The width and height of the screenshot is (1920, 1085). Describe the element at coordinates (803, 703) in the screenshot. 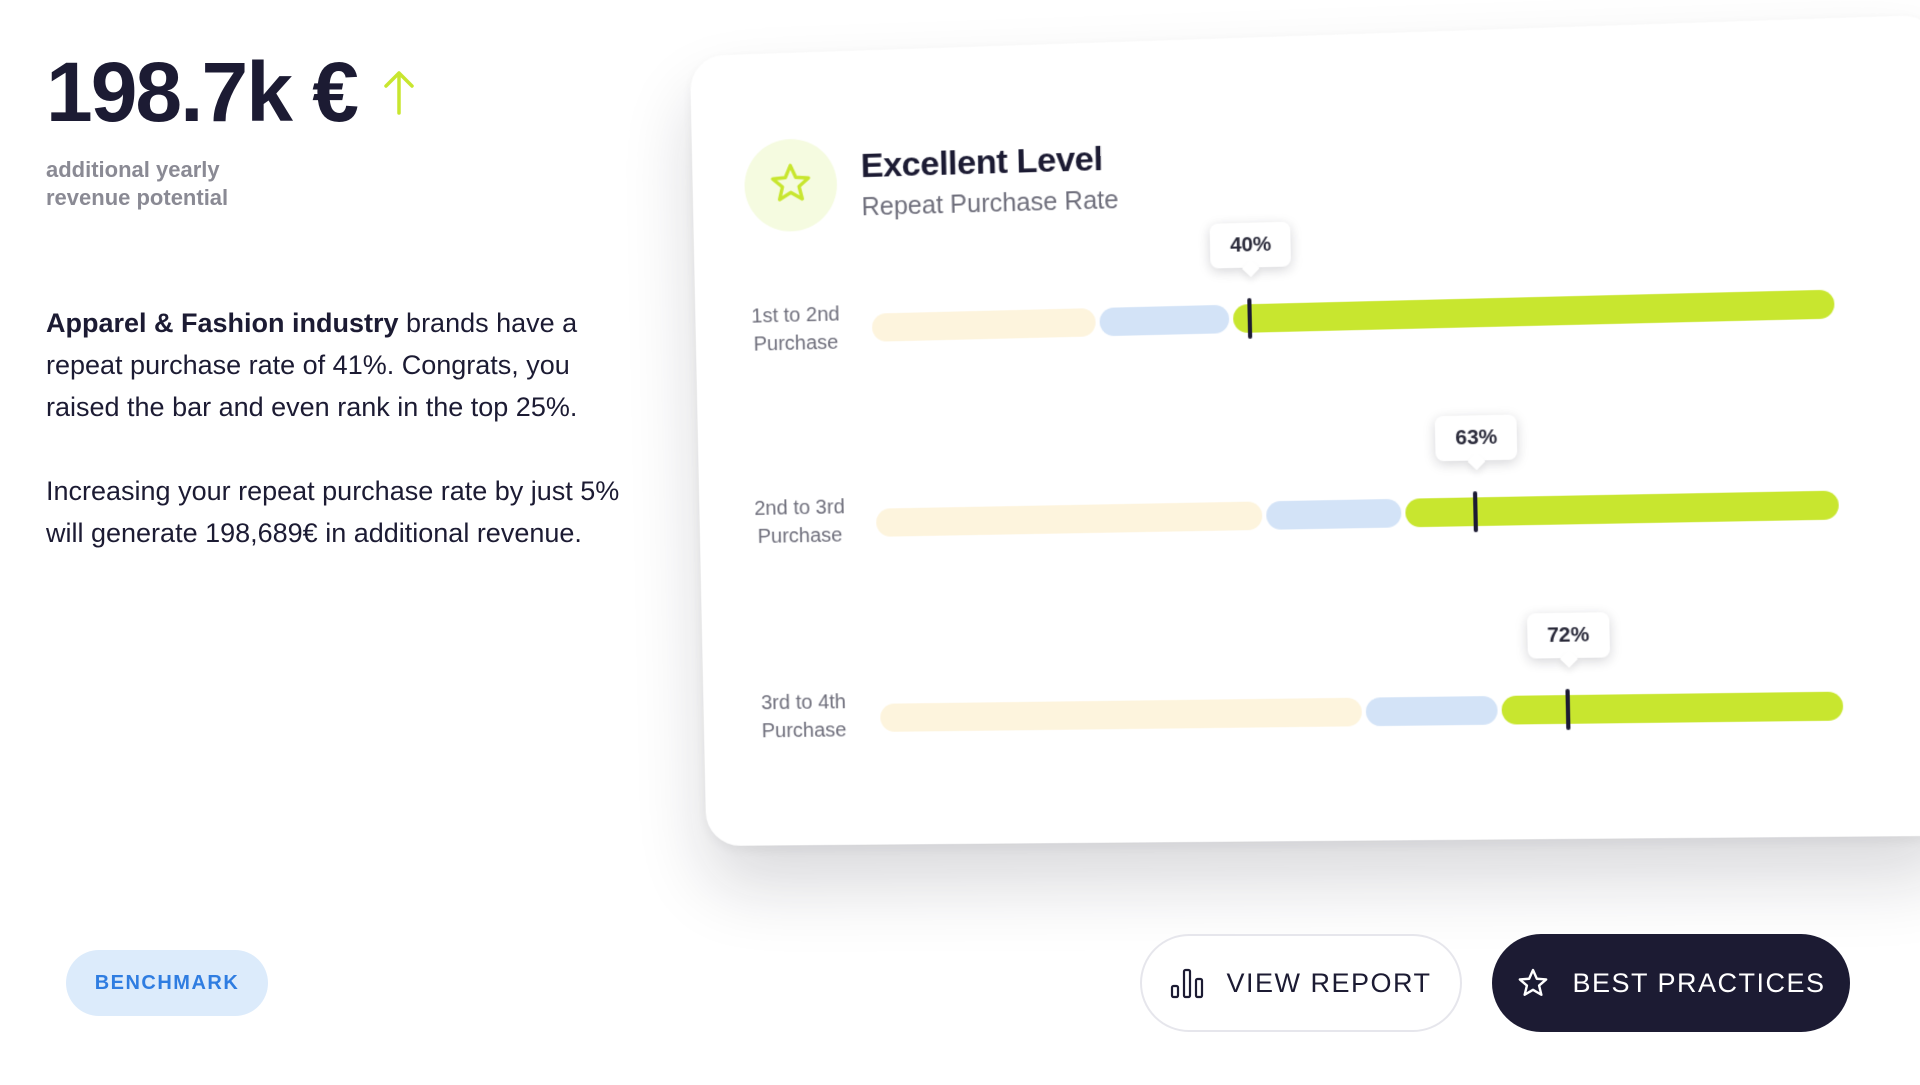

I see `row-label-line1: 3rd to 4th` at that location.